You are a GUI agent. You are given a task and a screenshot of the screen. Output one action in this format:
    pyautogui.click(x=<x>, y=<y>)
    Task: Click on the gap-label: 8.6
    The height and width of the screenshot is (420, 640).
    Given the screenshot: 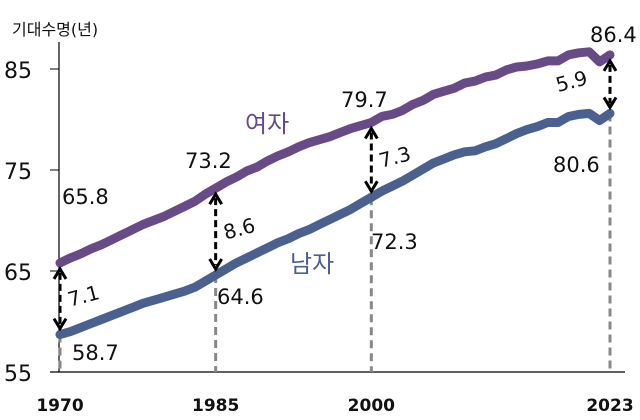 What is the action you would take?
    pyautogui.click(x=239, y=228)
    